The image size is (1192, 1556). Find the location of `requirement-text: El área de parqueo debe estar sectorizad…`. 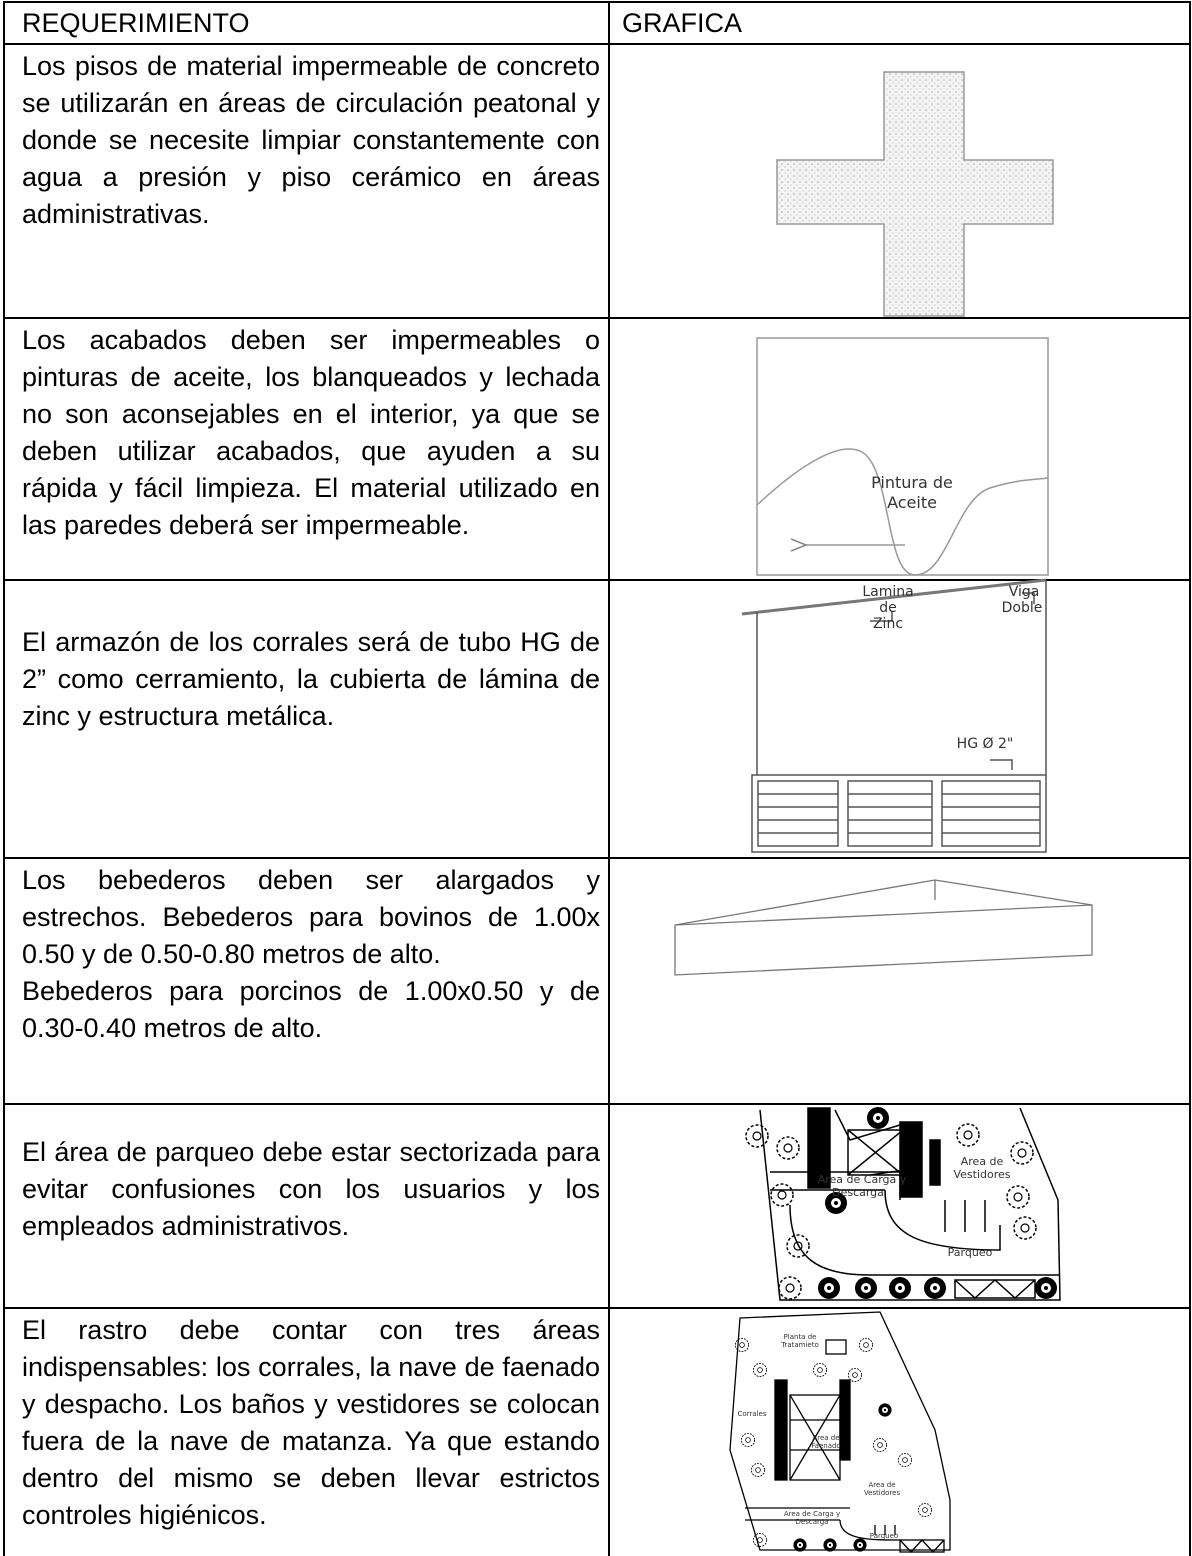

requirement-text: El área de parqueo debe estar sectorizad… is located at coordinates (311, 1189).